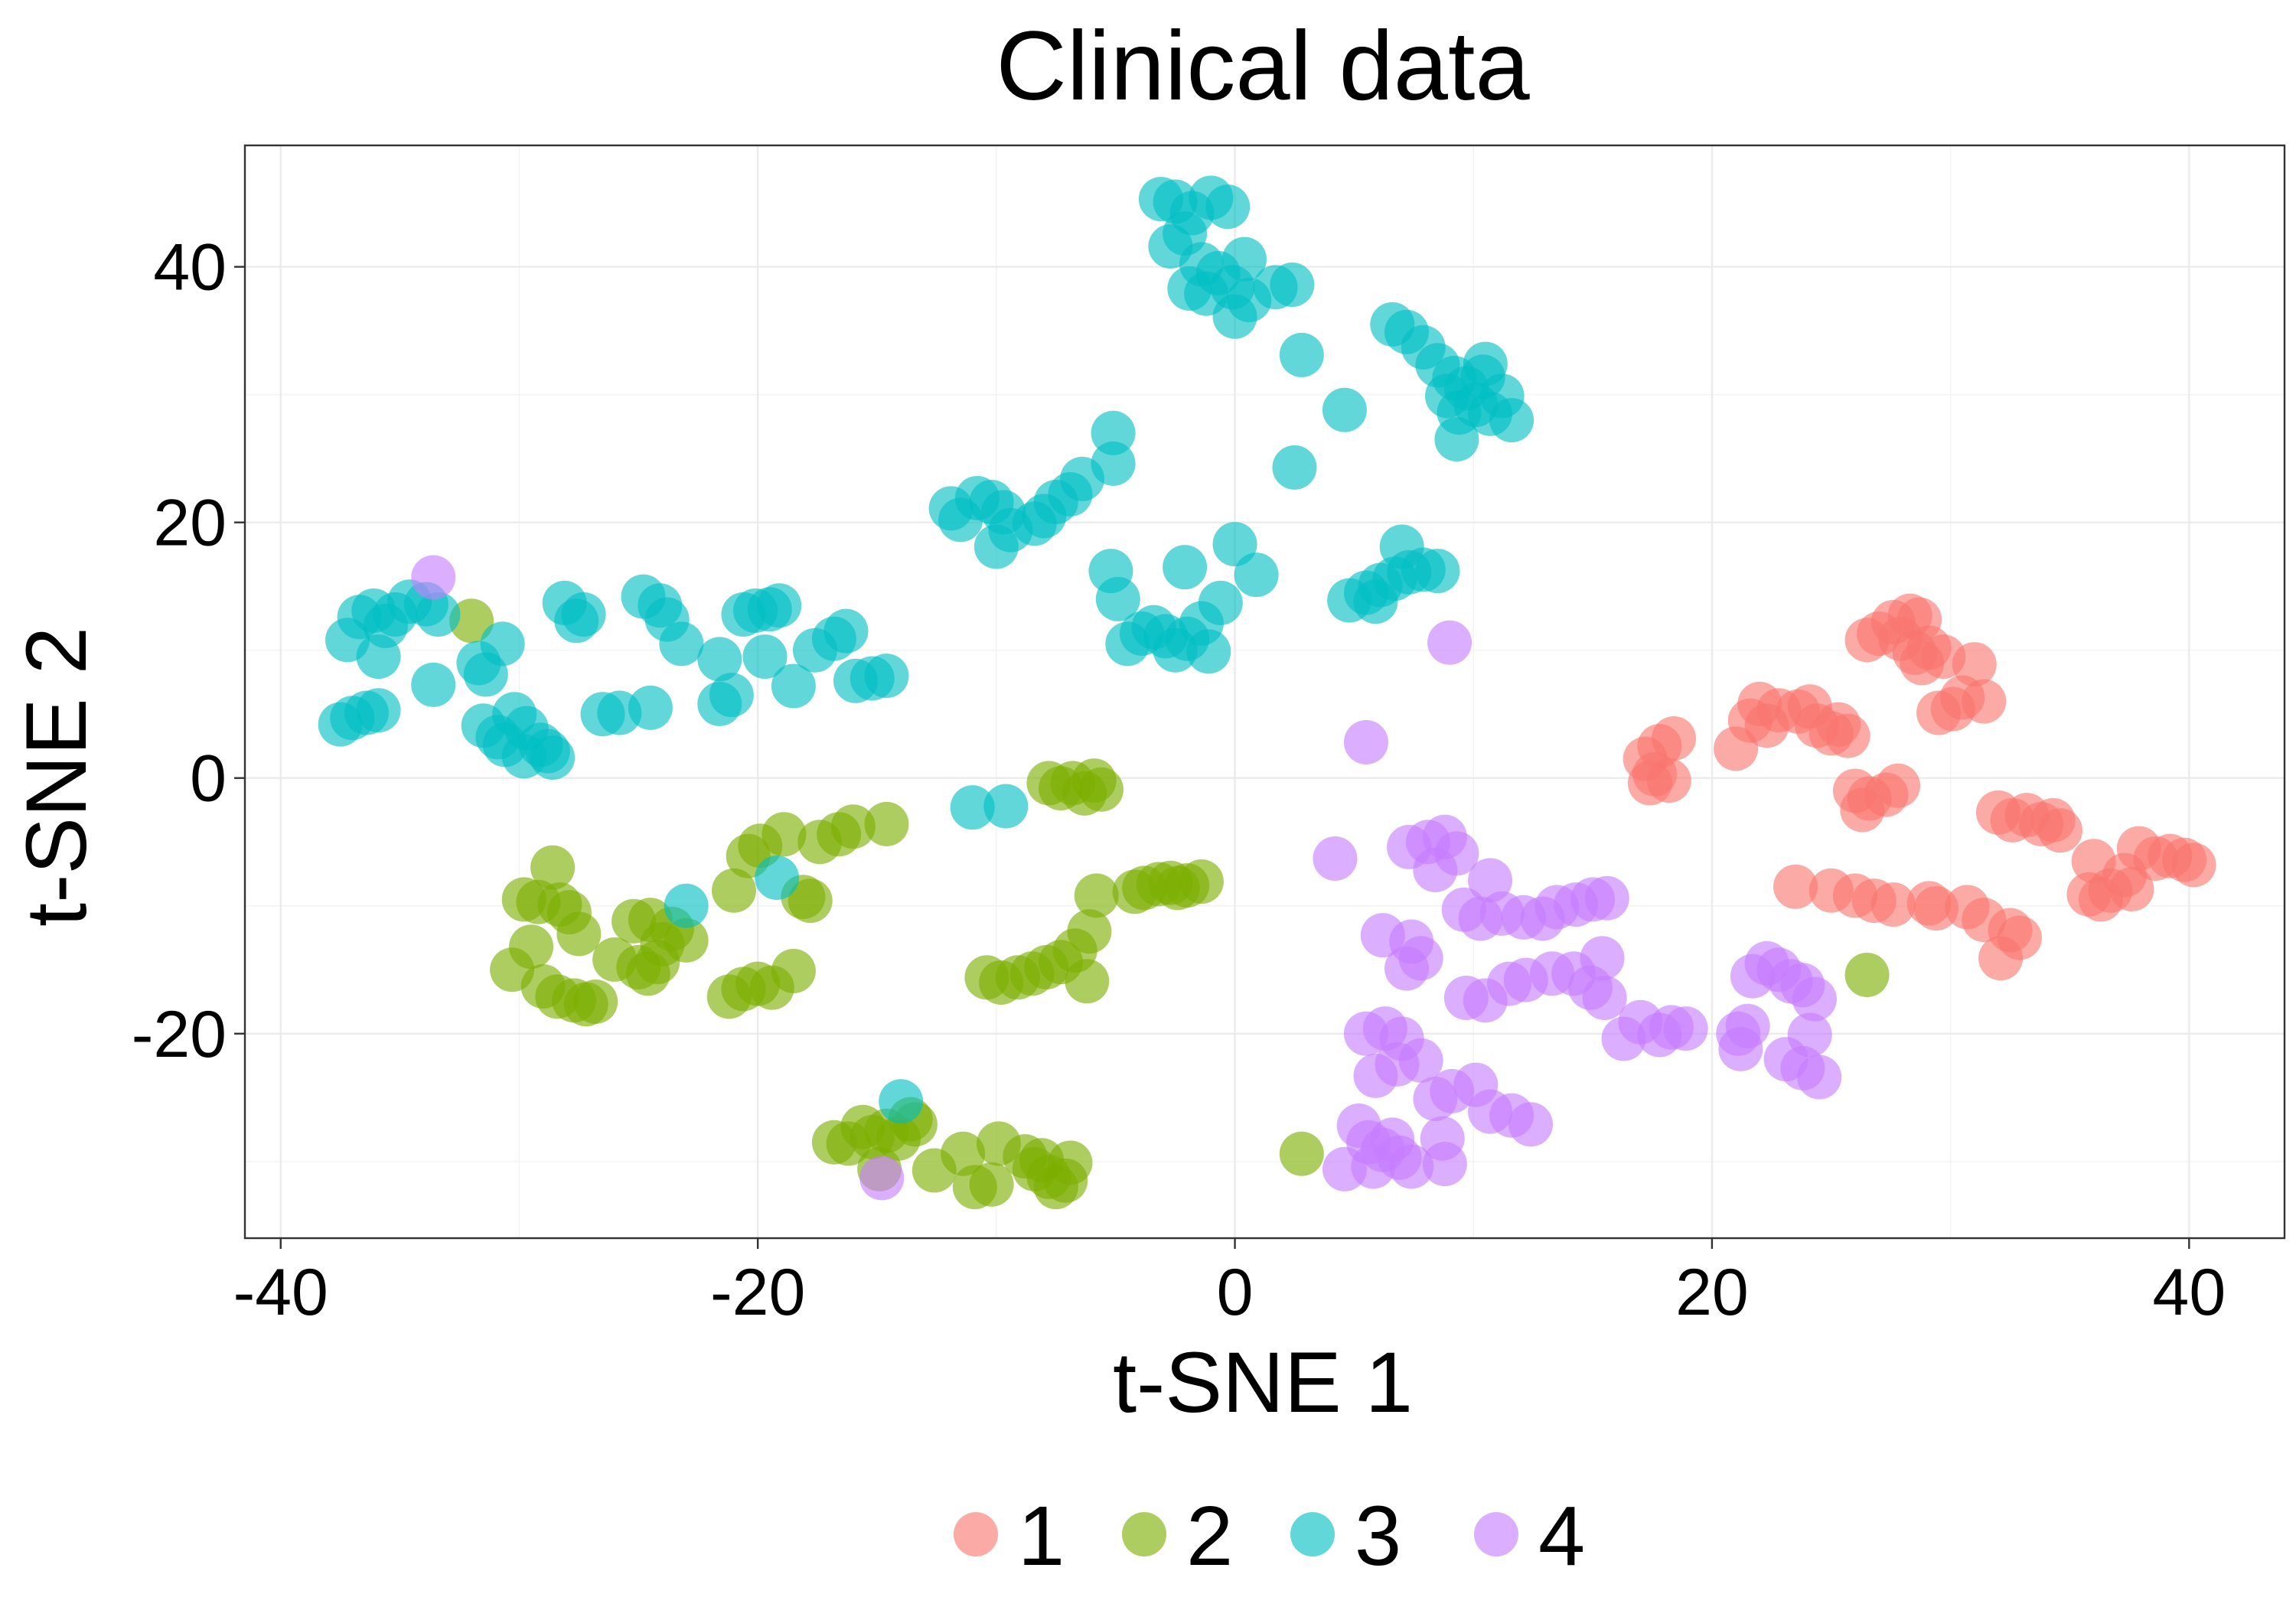 The image size is (2296, 1607). Describe the element at coordinates (179, 1034) in the screenshot. I see `y-tick-label: -20` at that location.